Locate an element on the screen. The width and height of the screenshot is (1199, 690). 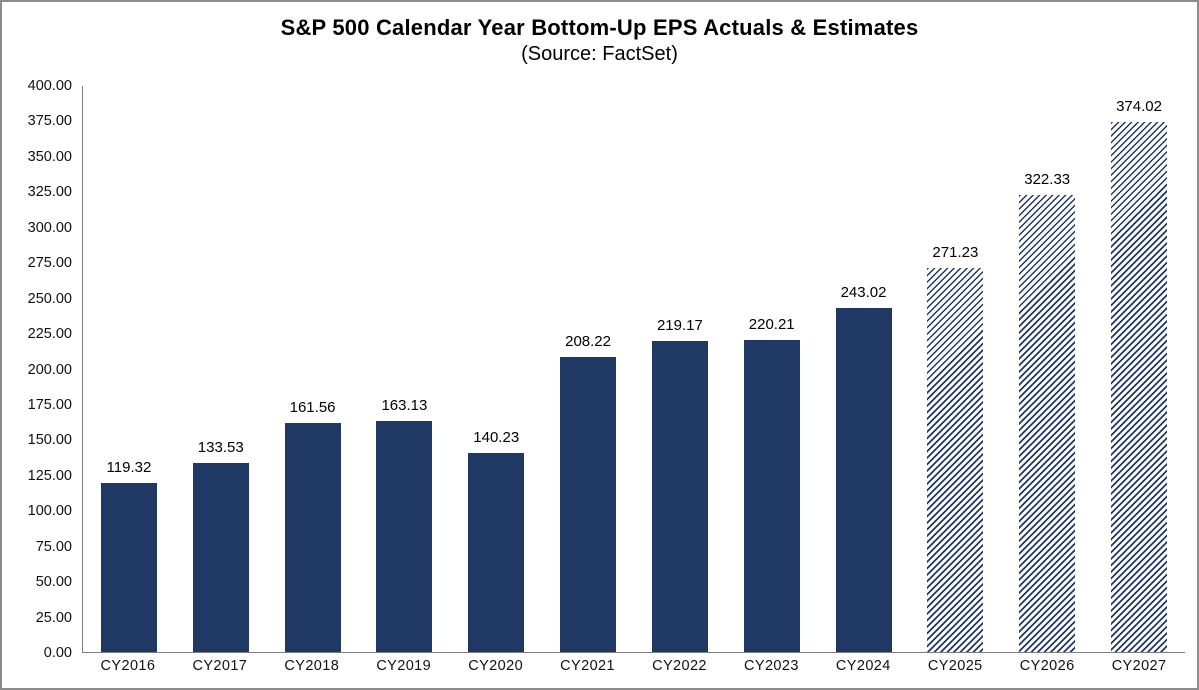
bar-value-label: 119.32 is located at coordinates (129, 467).